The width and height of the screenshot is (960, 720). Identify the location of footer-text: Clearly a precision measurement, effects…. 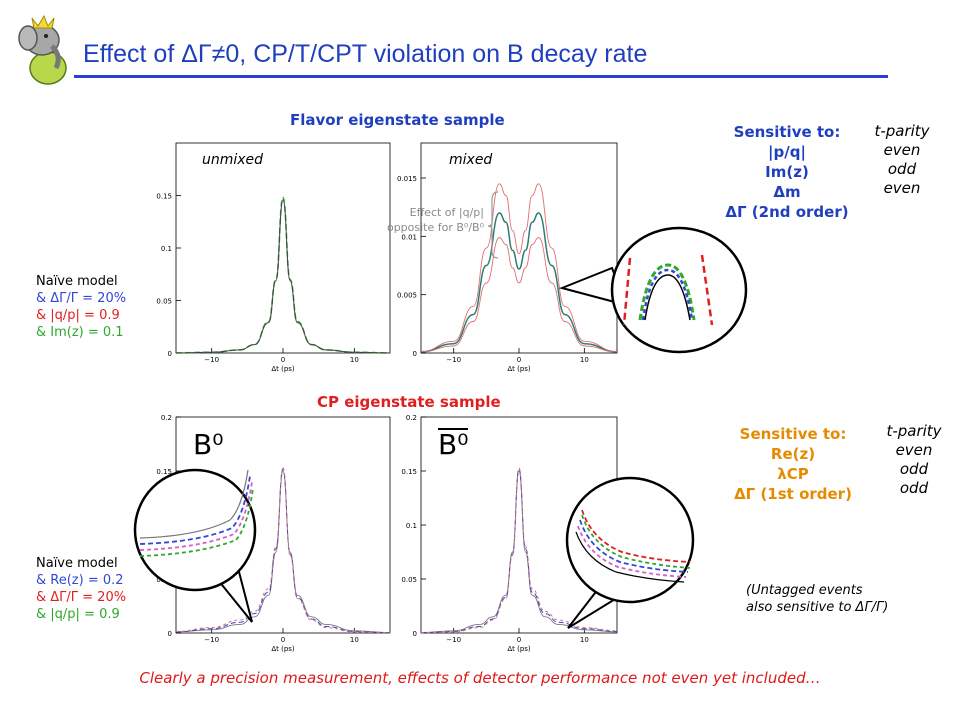
(480, 678).